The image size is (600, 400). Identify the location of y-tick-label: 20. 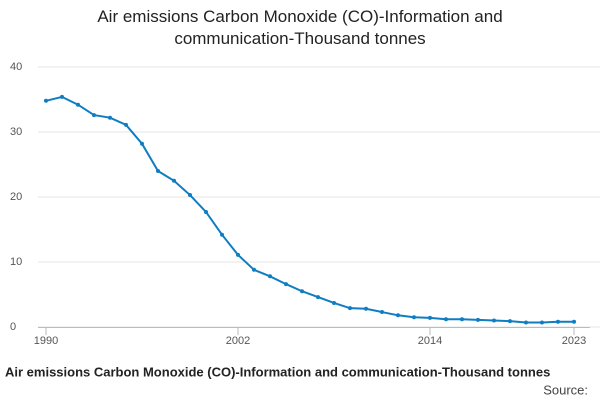
(16, 197).